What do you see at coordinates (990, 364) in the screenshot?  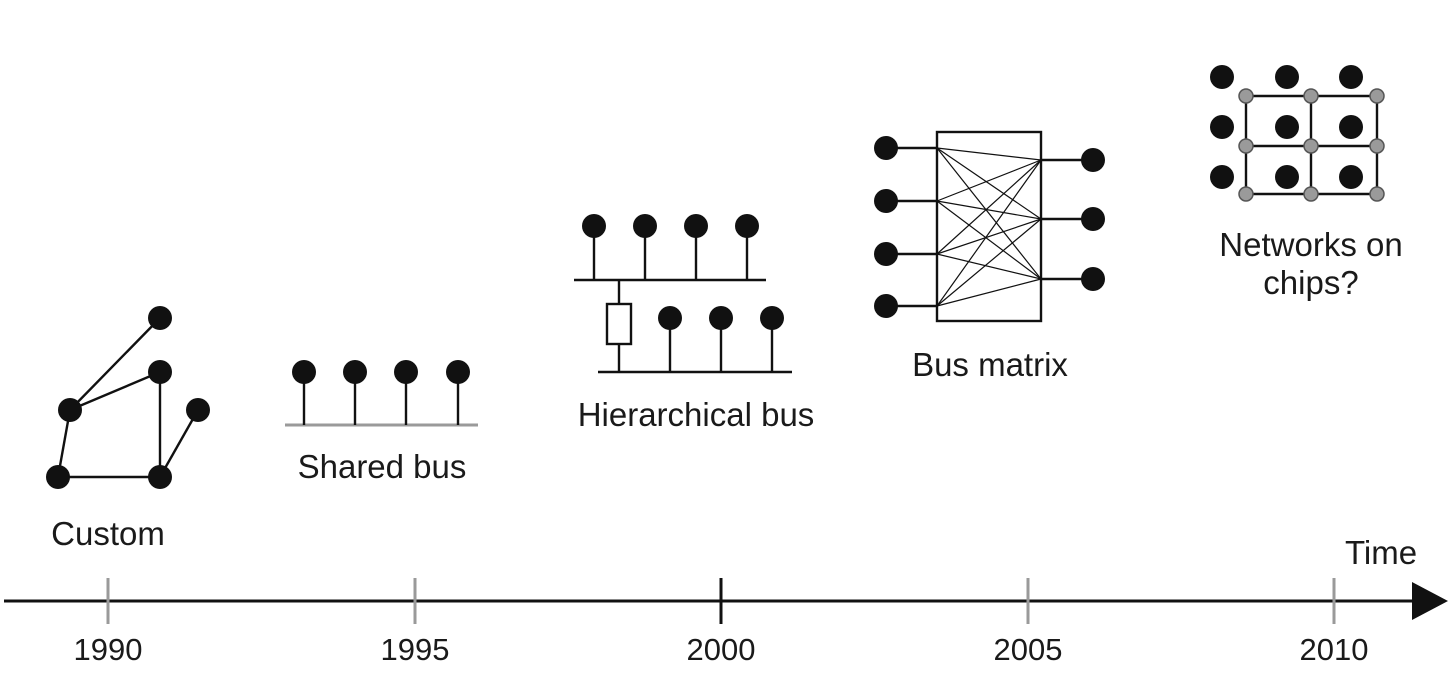 I see `label-bus-matrix: Bus matrix` at bounding box center [990, 364].